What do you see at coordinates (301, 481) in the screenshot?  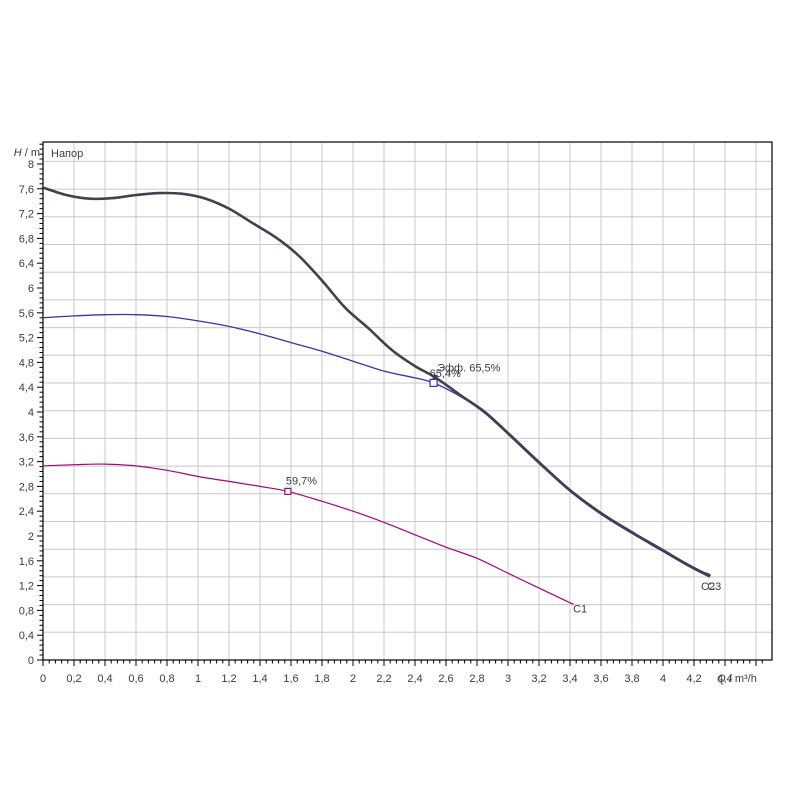 I see `operating-point-c1-label: 59,7%` at bounding box center [301, 481].